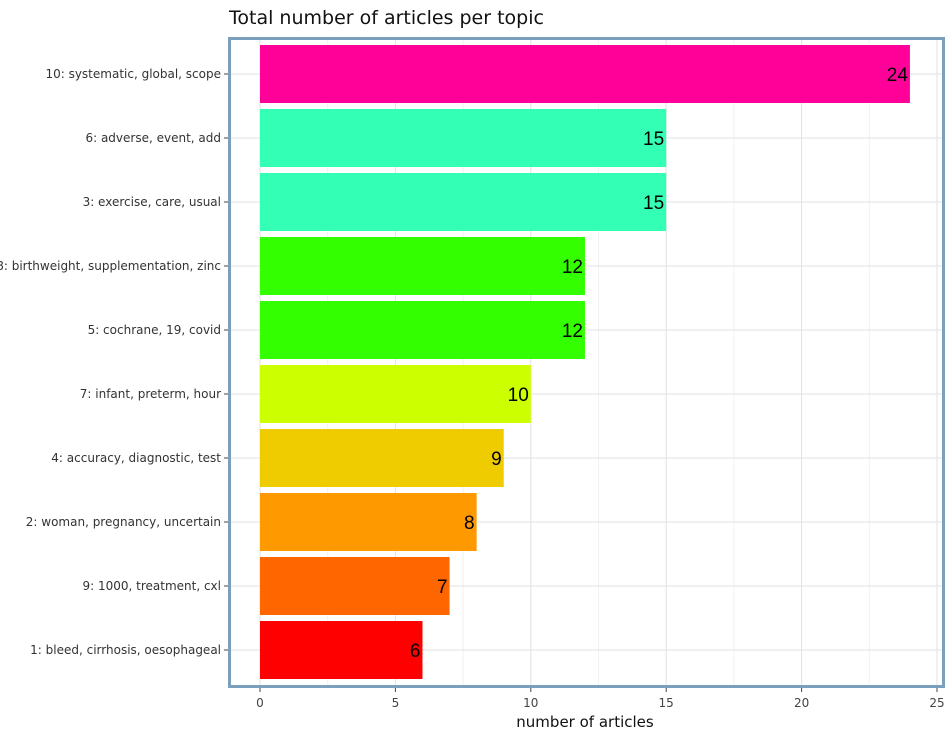 The width and height of the screenshot is (948, 740). I want to click on x-axis-title: number of articles, so click(585, 722).